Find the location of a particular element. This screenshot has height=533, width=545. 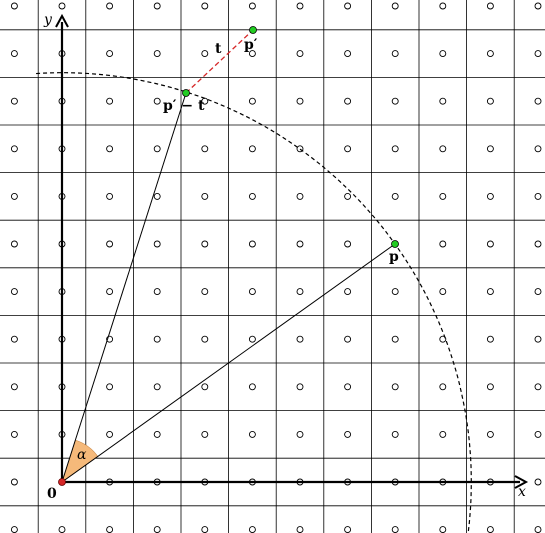

point-p-prime-minus-t is located at coordinates (186, 93).